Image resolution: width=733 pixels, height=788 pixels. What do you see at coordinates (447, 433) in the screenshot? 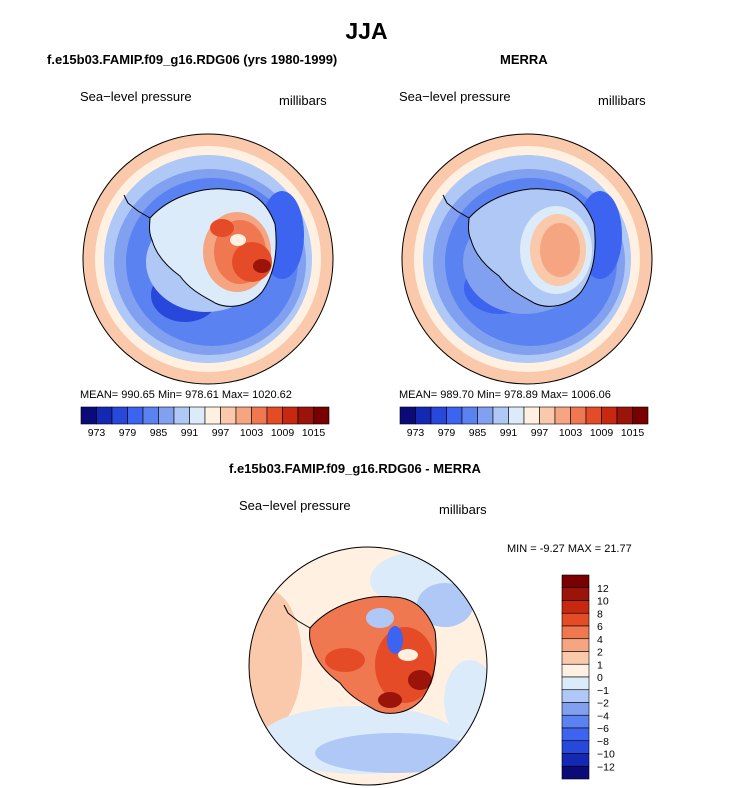
I see `obs-colorbar-tick-label: 979` at bounding box center [447, 433].